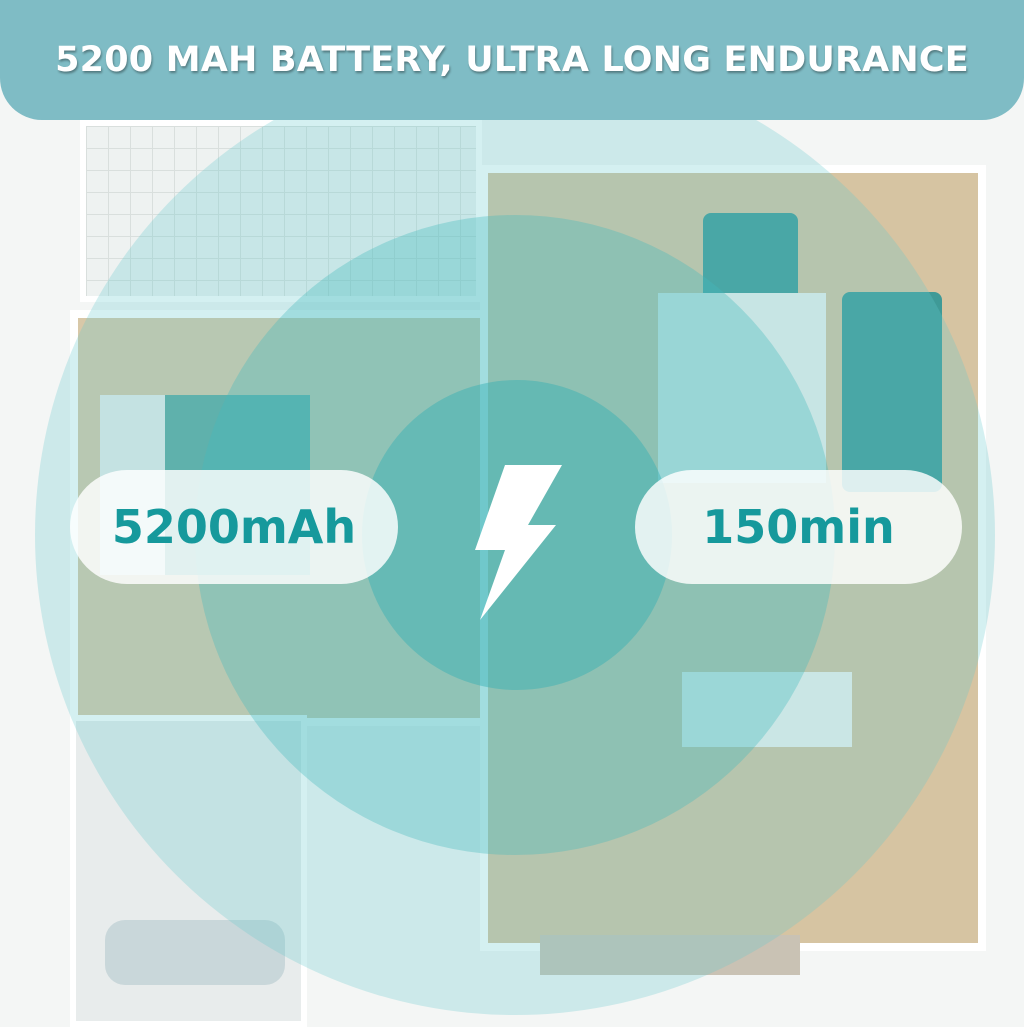 This screenshot has height=1027, width=1024. What do you see at coordinates (767, 709) in the screenshot?
I see `dining-table` at bounding box center [767, 709].